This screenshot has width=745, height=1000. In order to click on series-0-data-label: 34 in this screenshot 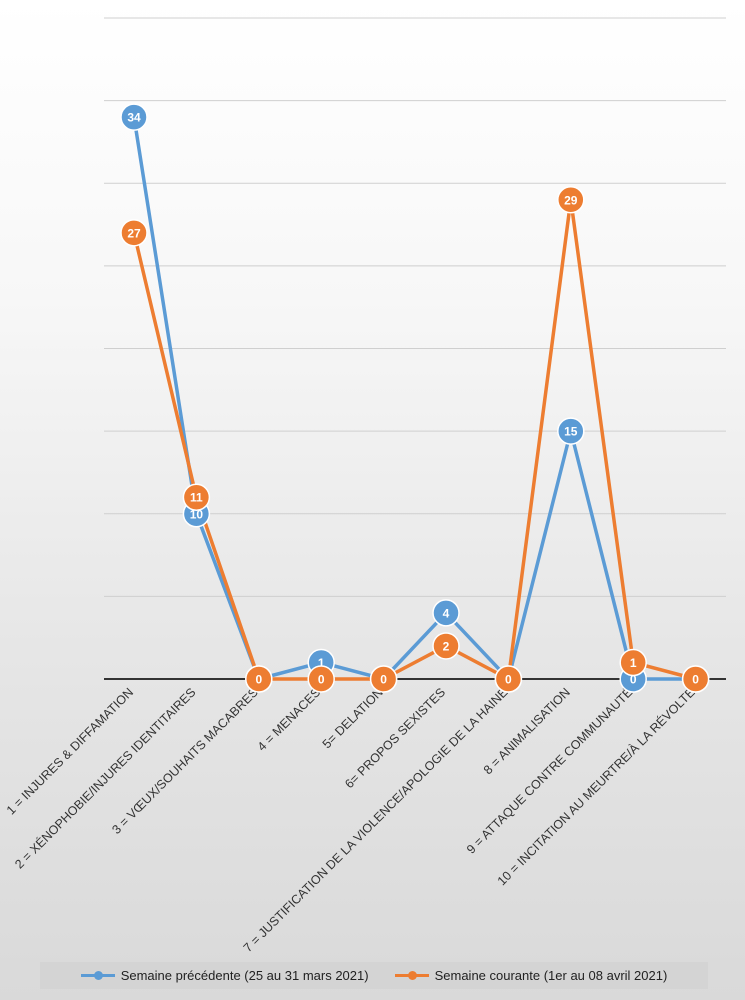, I will do `click(134, 118)`.